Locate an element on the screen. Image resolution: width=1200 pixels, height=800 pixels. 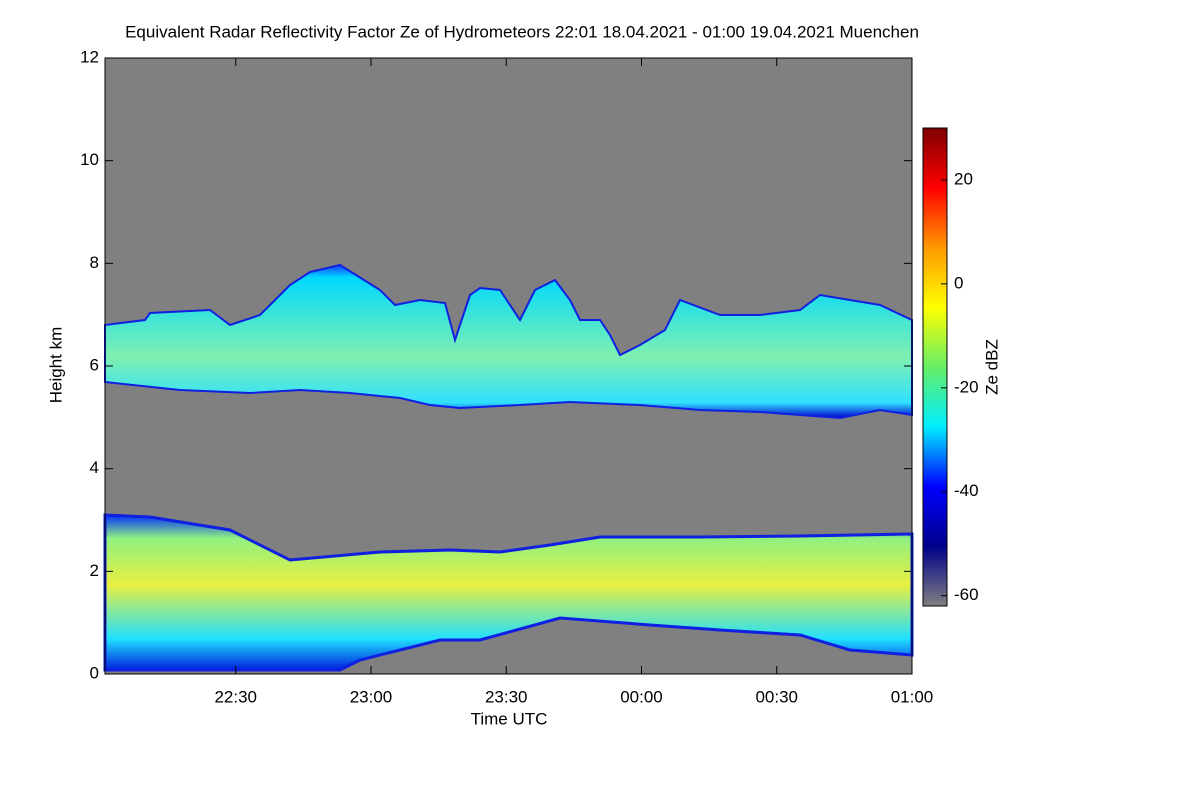
x-tick-label: 23:00 is located at coordinates (371, 696).